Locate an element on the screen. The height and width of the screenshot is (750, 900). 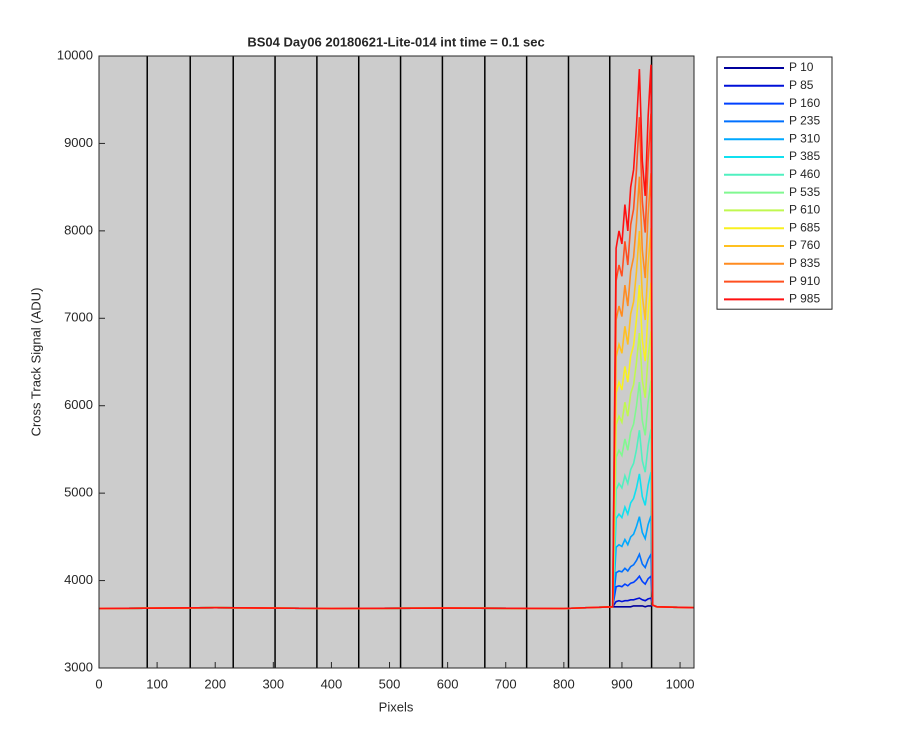
x-tick-label: 600 is located at coordinates (448, 683).